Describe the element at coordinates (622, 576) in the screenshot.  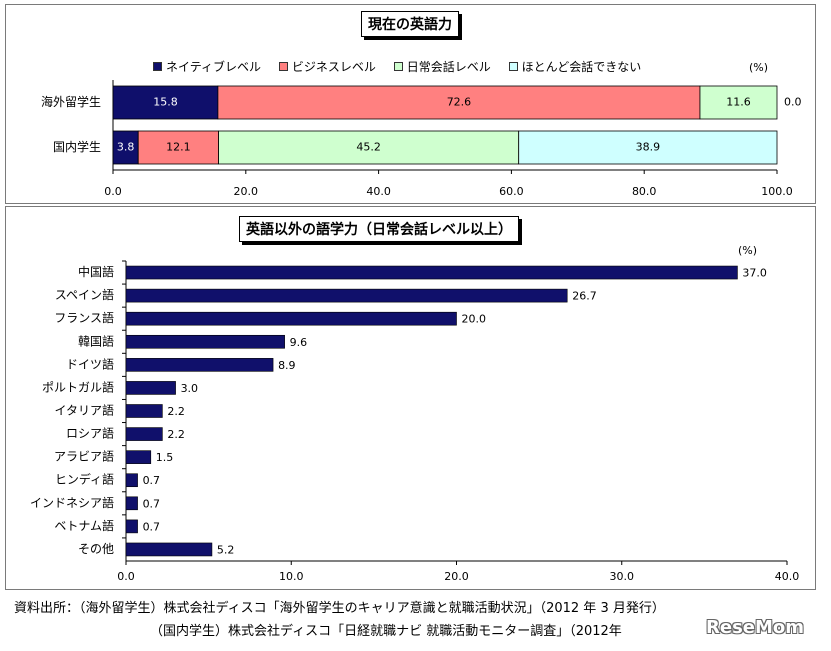
I see `chart2-x-tick-label: 30.0` at that location.